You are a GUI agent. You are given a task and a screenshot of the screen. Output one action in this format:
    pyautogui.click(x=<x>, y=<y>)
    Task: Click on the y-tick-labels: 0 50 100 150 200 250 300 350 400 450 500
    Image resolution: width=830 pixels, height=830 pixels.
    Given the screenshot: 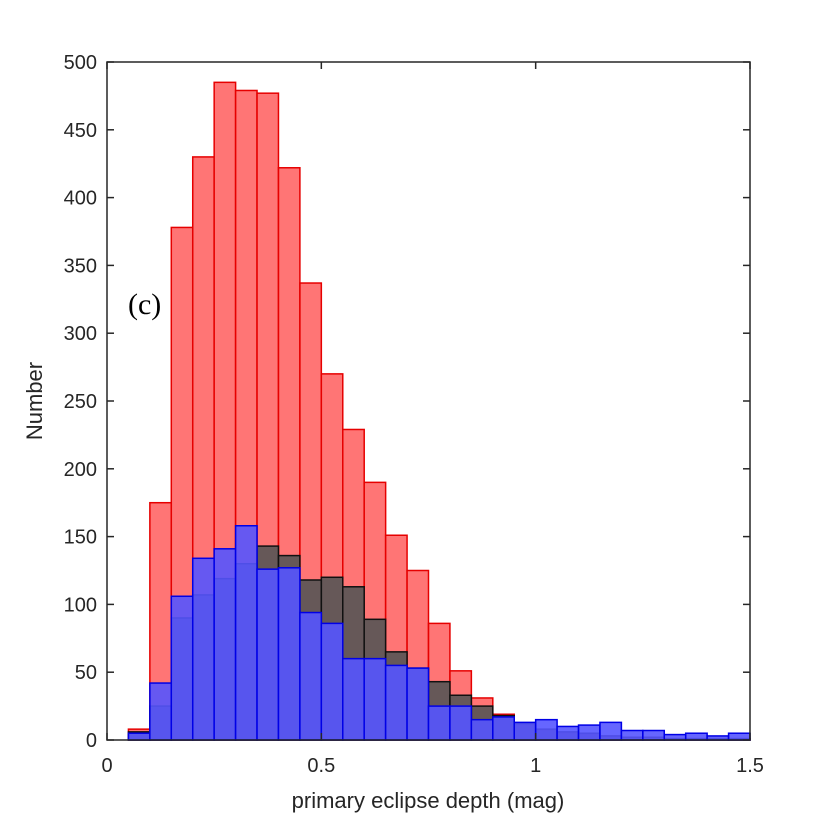 What is the action you would take?
    pyautogui.click(x=80, y=402)
    